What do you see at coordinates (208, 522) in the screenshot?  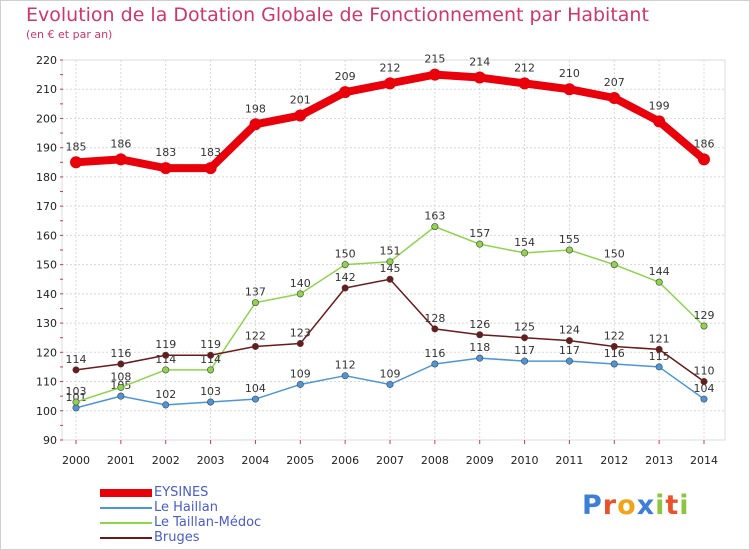 I see `legend-label: Le Taillan-Médoc` at bounding box center [208, 522].